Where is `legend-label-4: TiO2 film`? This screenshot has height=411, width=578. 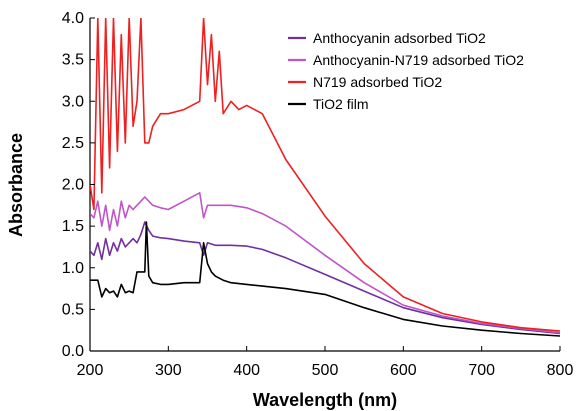
legend-label-4: TiO2 film is located at coordinates (340, 104).